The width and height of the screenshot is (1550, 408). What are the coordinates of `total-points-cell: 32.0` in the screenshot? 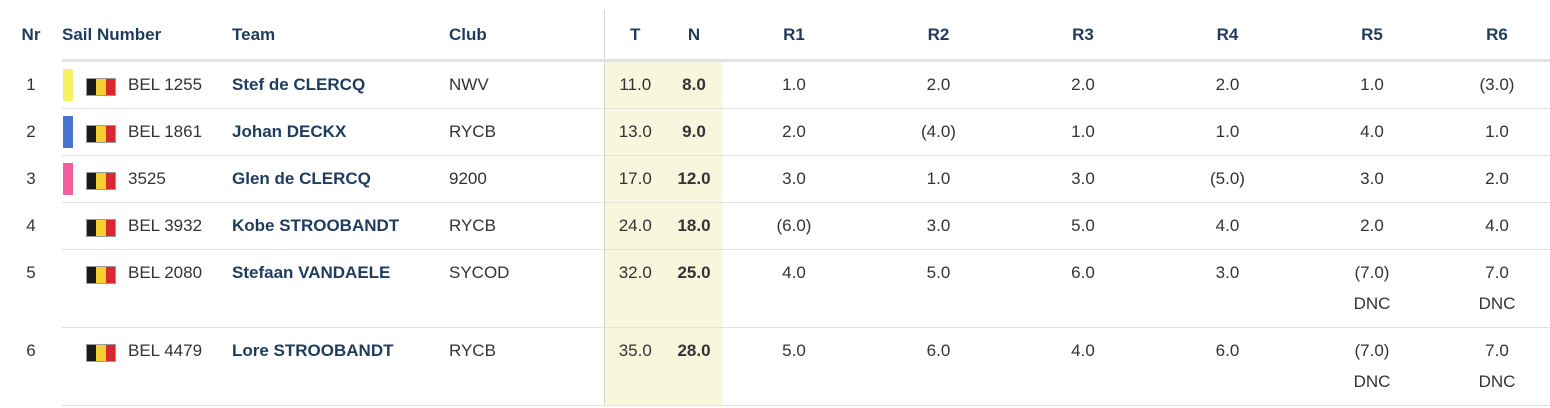 It's located at (634, 288).